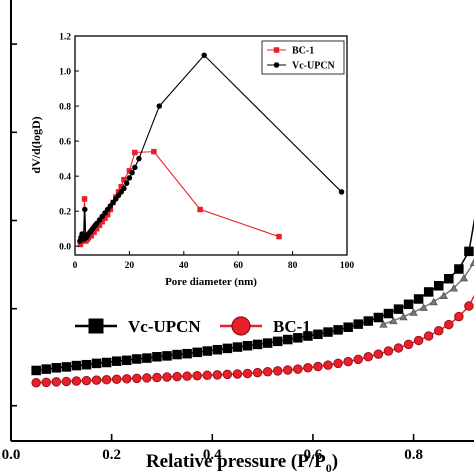  Describe the element at coordinates (426, 293) in the screenshot. I see `main-series-unnamed` at that location.